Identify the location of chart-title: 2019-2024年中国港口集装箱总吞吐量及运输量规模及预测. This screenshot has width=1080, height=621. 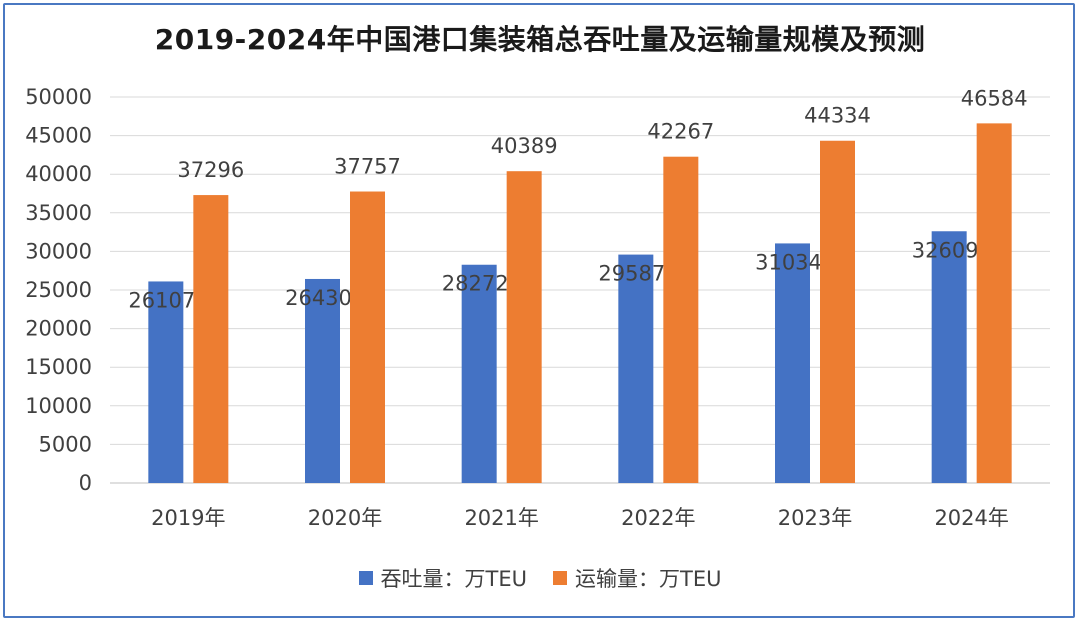
(540, 39).